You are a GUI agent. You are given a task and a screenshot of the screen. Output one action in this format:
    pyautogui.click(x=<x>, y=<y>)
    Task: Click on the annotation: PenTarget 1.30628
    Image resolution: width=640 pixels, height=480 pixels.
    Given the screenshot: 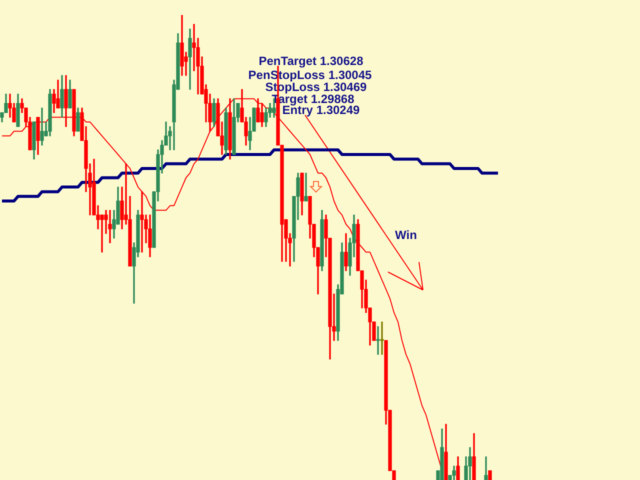 What is the action you would take?
    pyautogui.click(x=311, y=61)
    